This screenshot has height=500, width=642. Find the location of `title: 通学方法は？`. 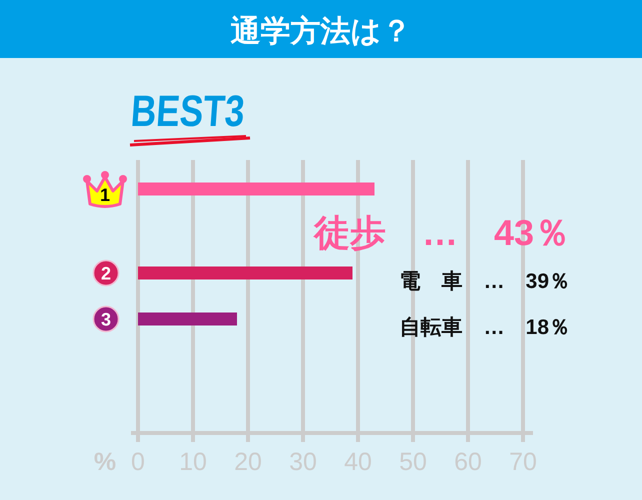

title: 通学方法は？ is located at coordinates (321, 31).